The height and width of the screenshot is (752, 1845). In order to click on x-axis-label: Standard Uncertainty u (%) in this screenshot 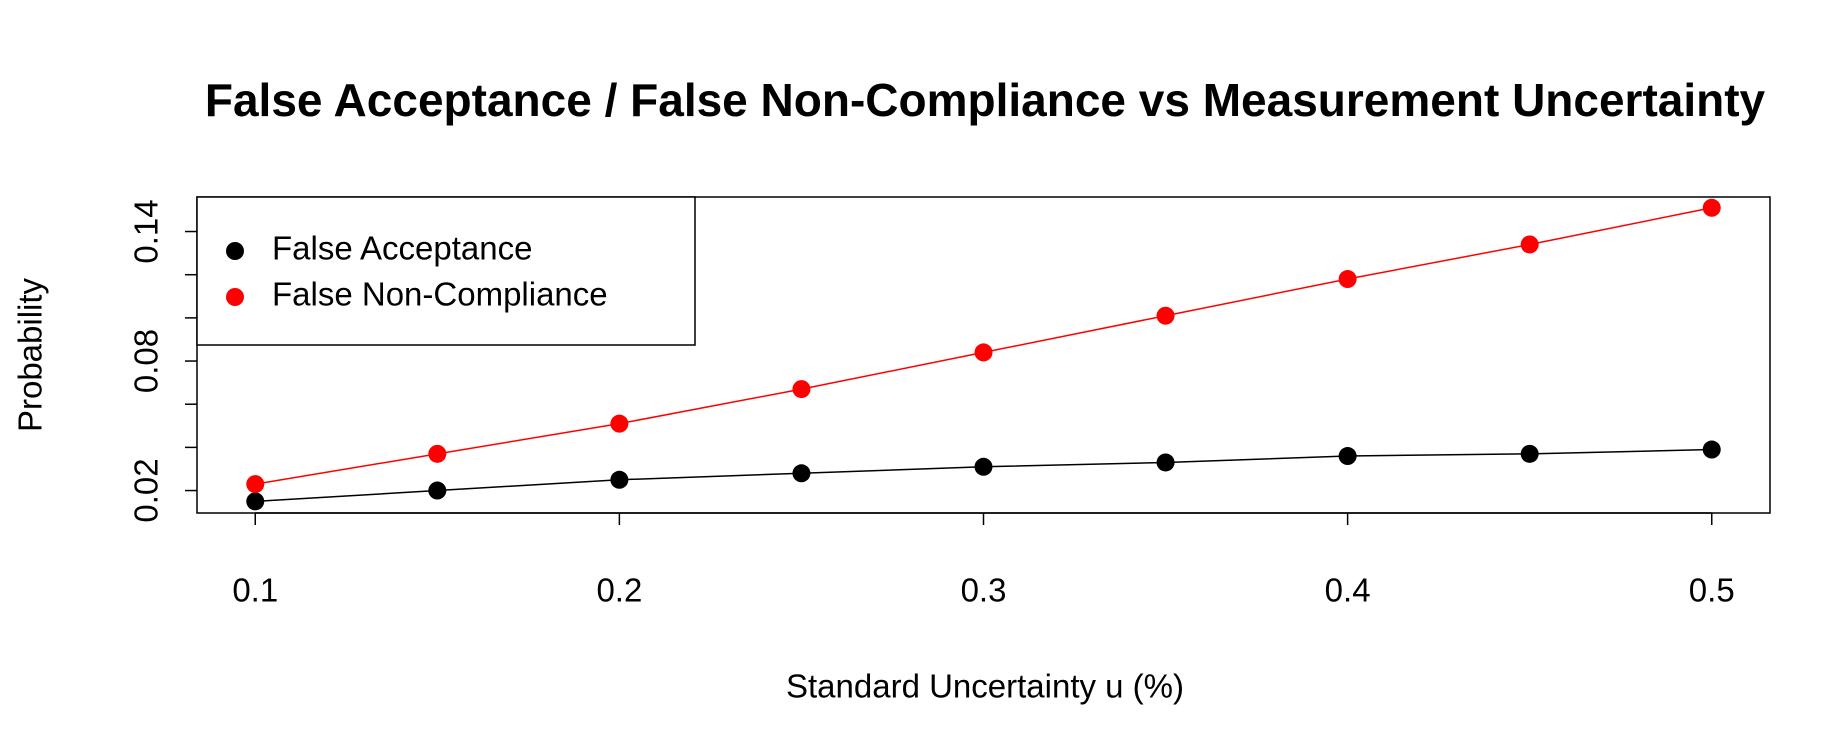, I will do `click(985, 686)`.